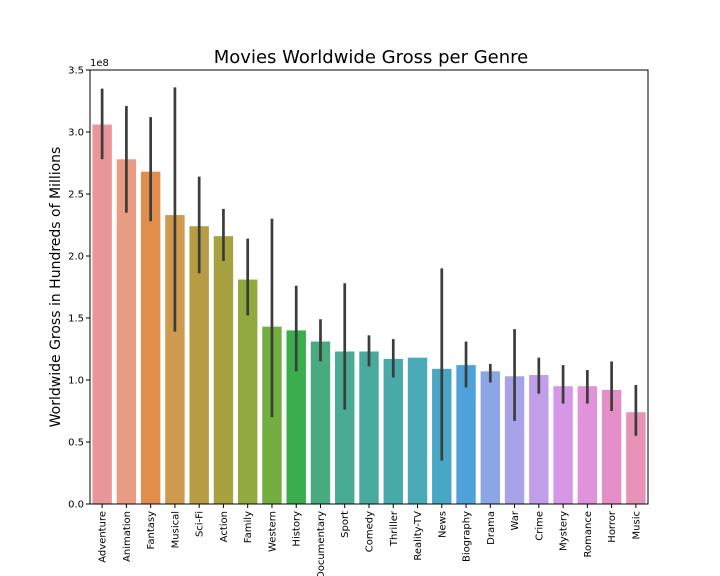 This screenshot has height=576, width=720. Describe the element at coordinates (76, 505) in the screenshot. I see `y-tick-label: 0.0` at that location.